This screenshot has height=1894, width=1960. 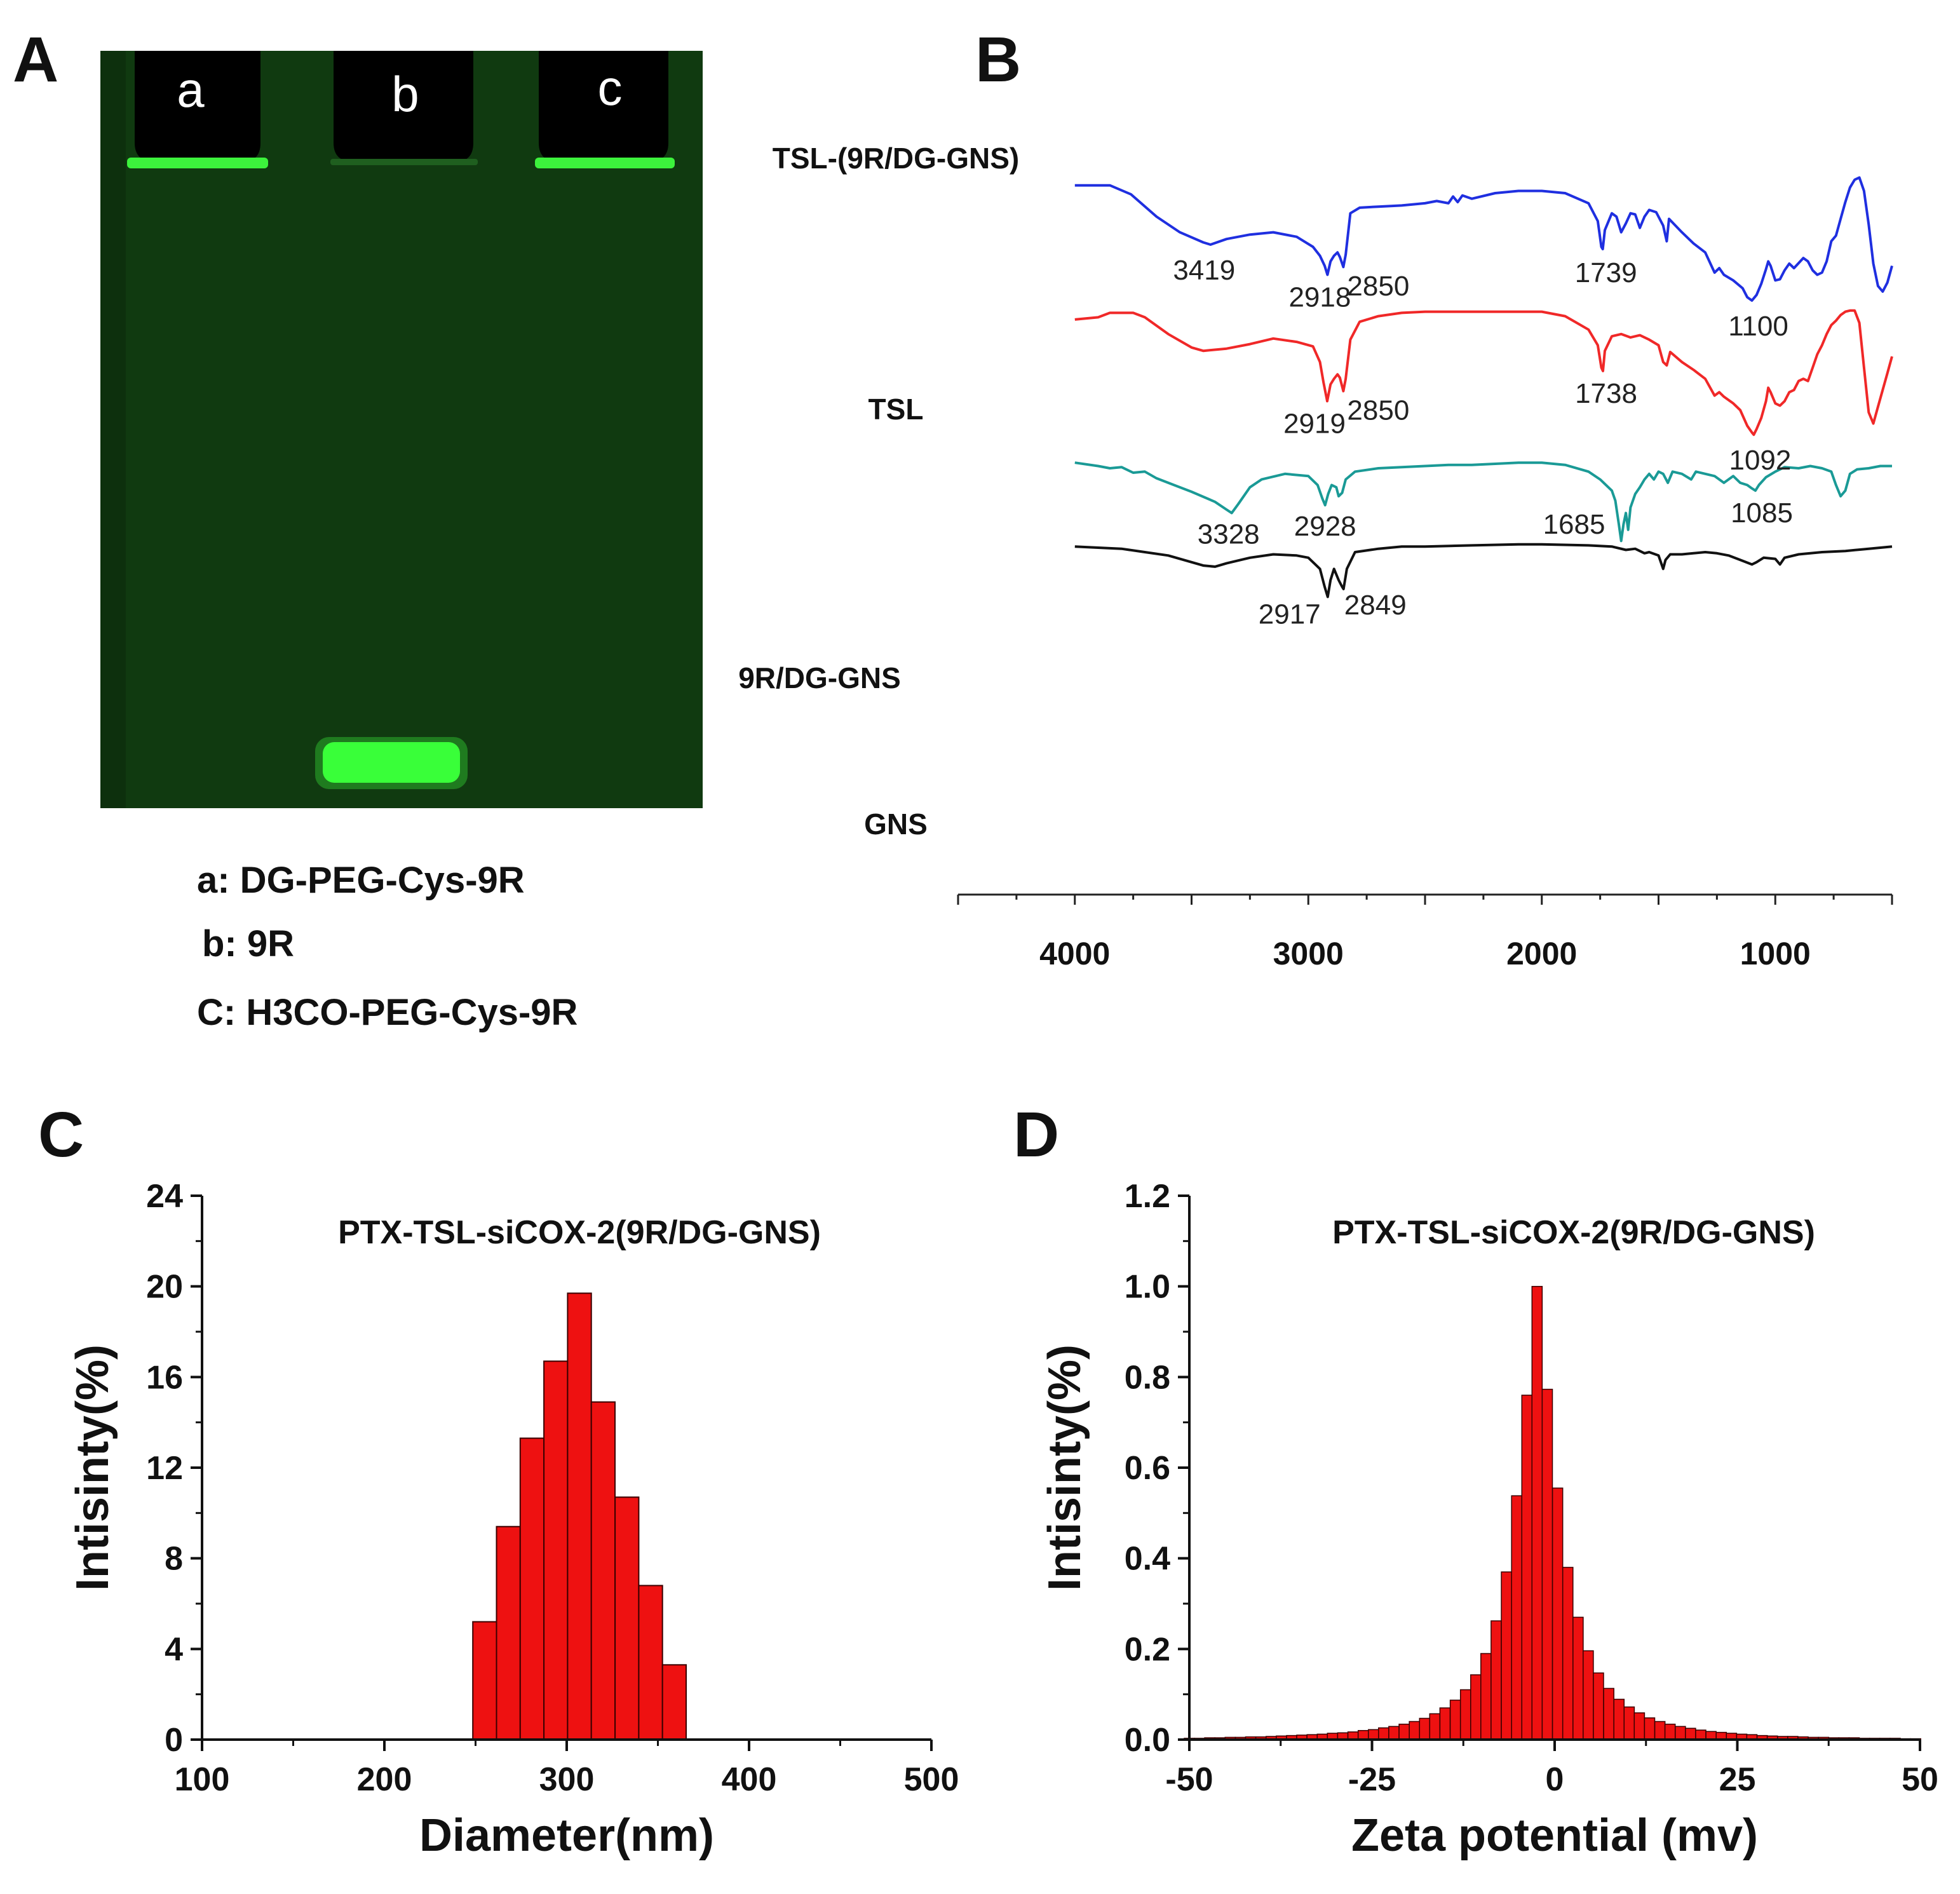 I want to click on gel-background, so click(x=401, y=429).